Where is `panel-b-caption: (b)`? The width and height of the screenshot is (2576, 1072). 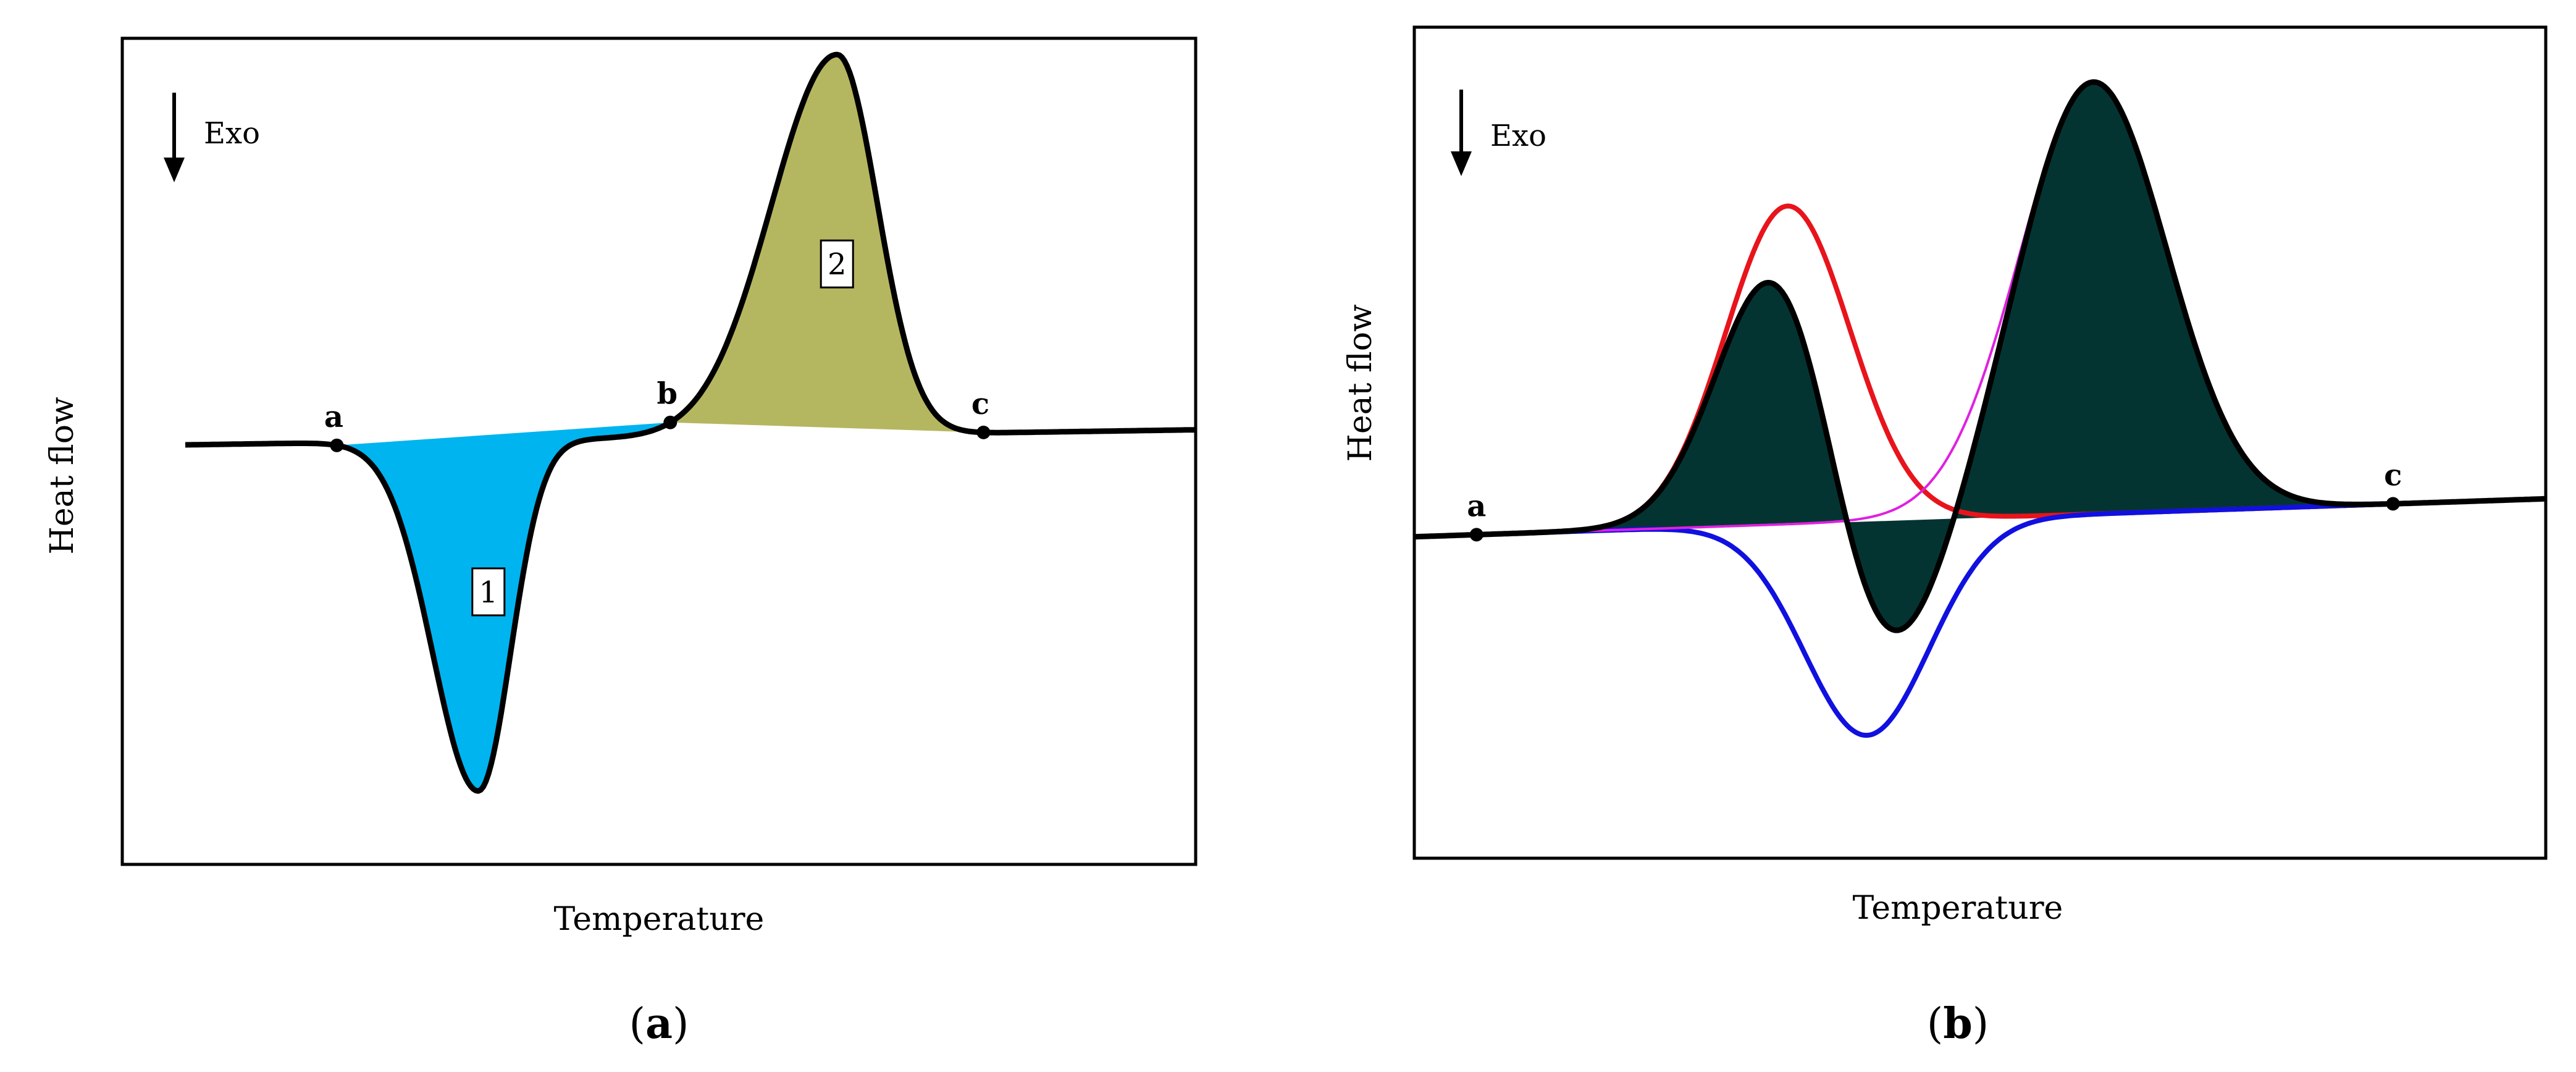 panel-b-caption: (b) is located at coordinates (1958, 1024).